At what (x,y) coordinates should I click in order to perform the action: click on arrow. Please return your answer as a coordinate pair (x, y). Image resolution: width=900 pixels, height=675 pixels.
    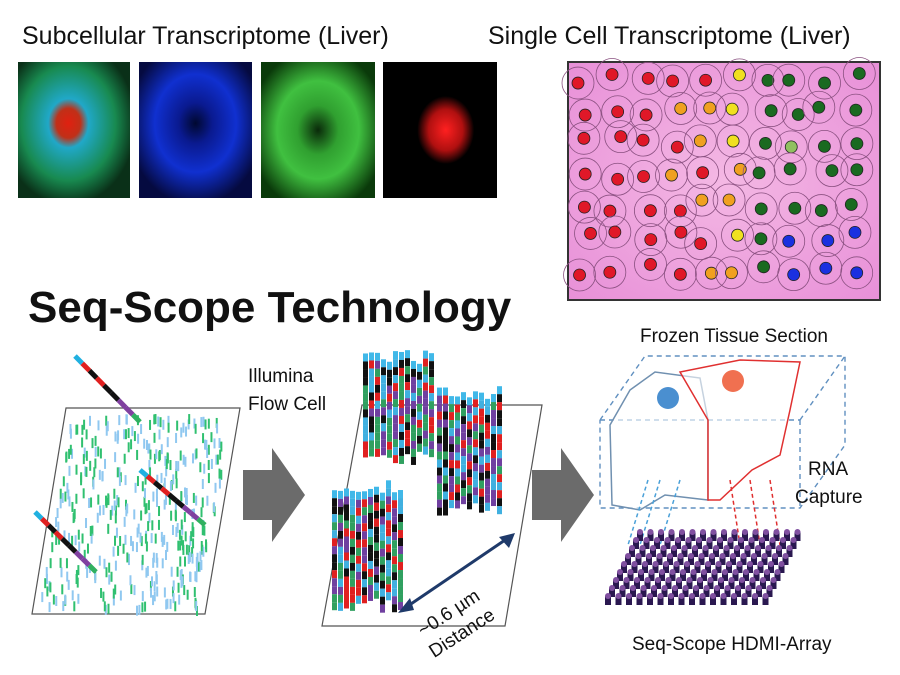
    Looking at the image, I should click on (563, 495).